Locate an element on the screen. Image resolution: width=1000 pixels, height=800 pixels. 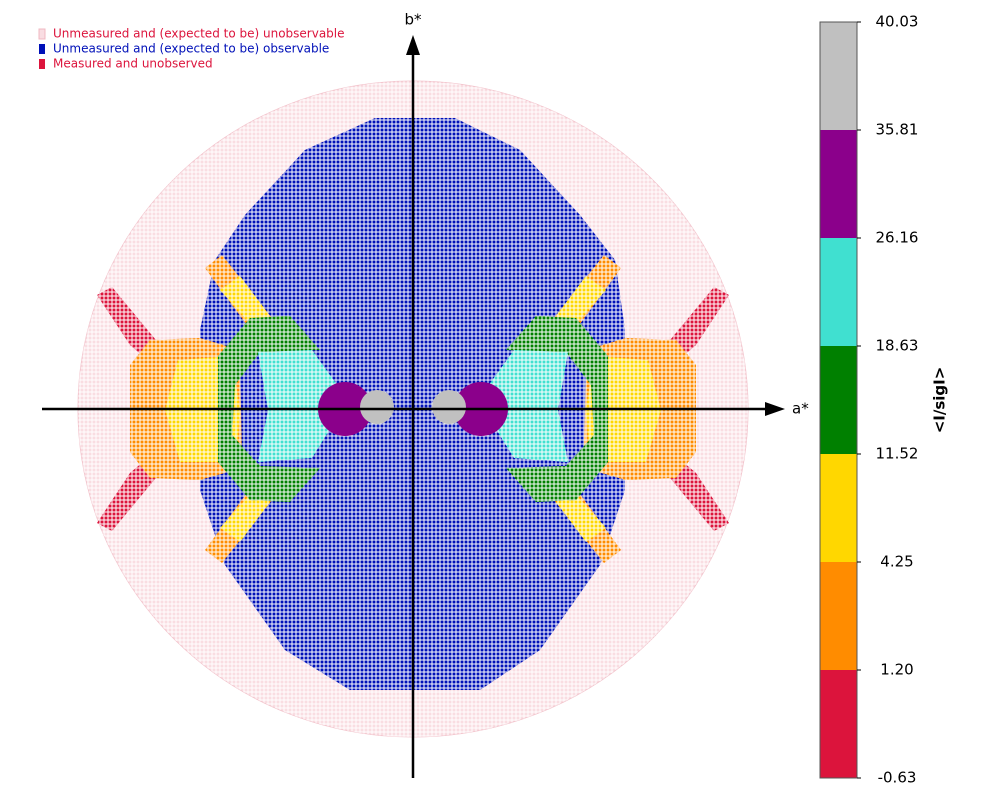
colorbar-tick-label: 35.81 is located at coordinates (897, 130).